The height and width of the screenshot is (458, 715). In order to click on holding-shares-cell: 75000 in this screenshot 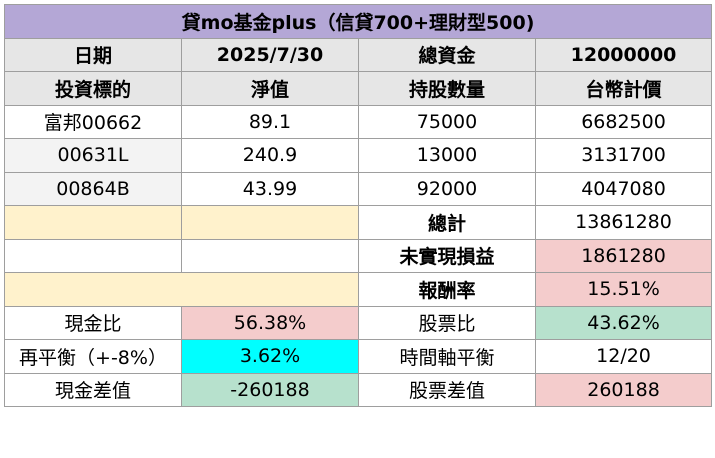, I will do `click(447, 121)`.